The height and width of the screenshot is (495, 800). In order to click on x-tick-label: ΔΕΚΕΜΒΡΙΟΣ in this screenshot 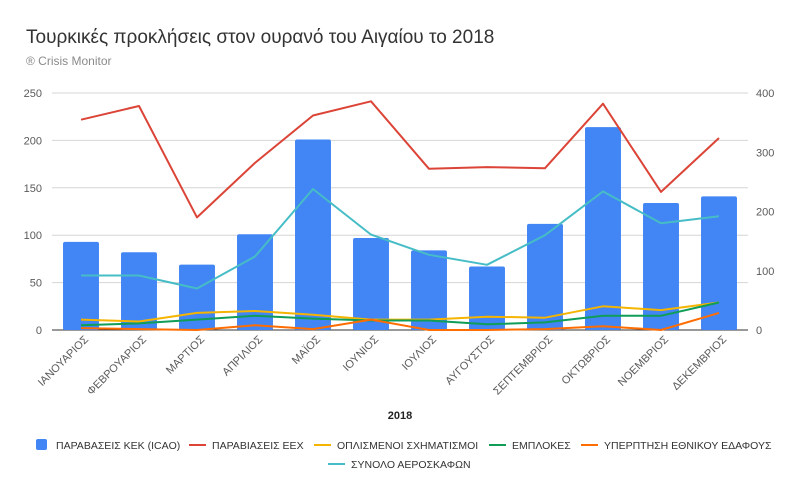, I will do `click(699, 362)`.